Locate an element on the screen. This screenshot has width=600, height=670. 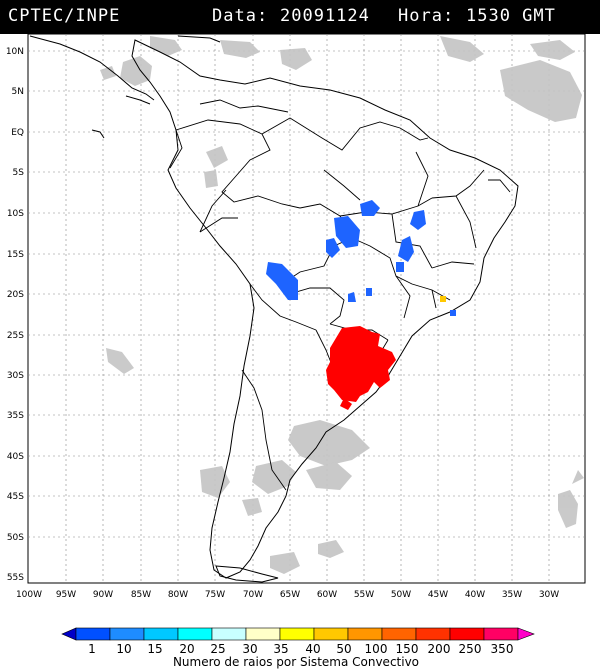
hour-label: Hora: is located at coordinates (426, 16).